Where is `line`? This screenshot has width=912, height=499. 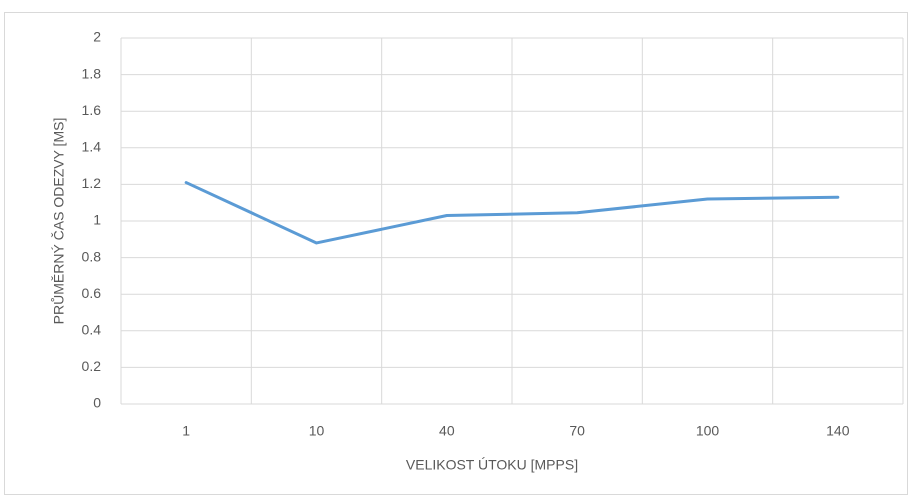 line is located at coordinates (512, 213).